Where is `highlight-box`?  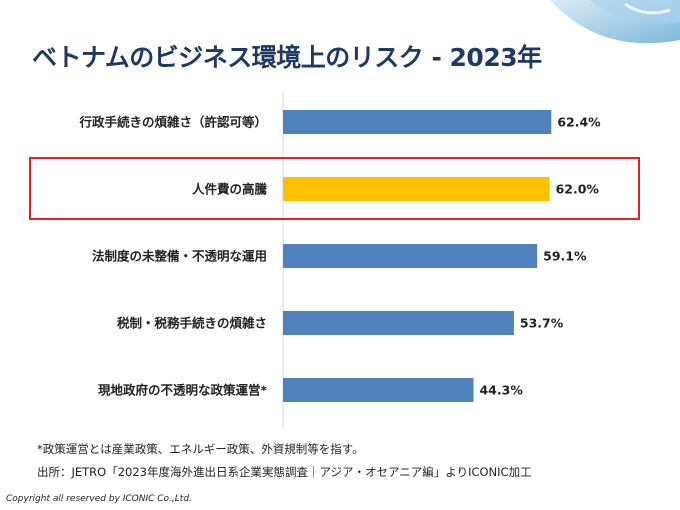 highlight-box is located at coordinates (334, 188).